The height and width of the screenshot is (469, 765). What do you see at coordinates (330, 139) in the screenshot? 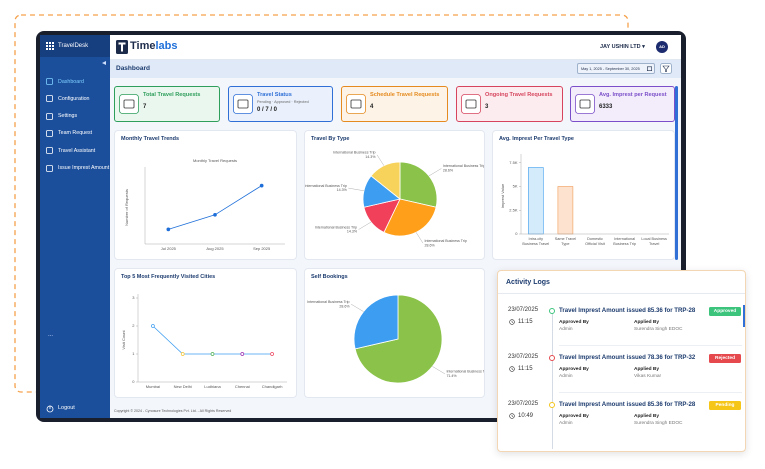
I see `chart-title: Travel By Type` at bounding box center [330, 139].